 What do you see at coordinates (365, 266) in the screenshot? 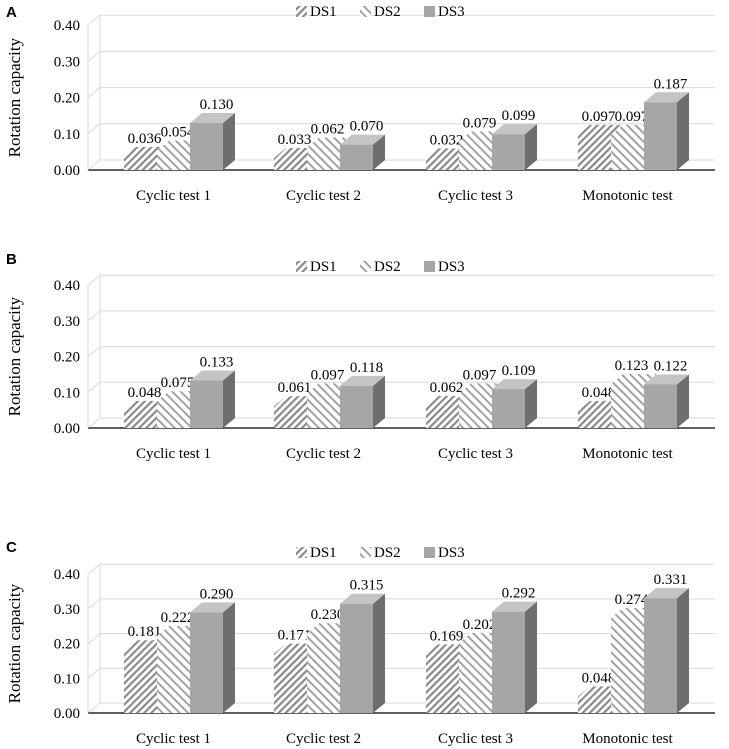
I see `legend-swatch-ds2` at bounding box center [365, 266].